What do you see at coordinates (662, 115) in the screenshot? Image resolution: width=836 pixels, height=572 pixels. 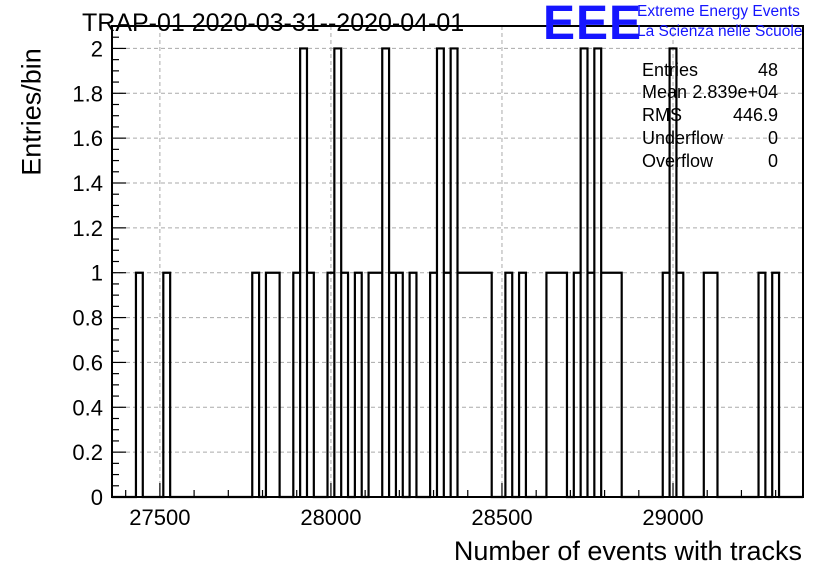 I see `stat-rms-label: RMS` at bounding box center [662, 115].